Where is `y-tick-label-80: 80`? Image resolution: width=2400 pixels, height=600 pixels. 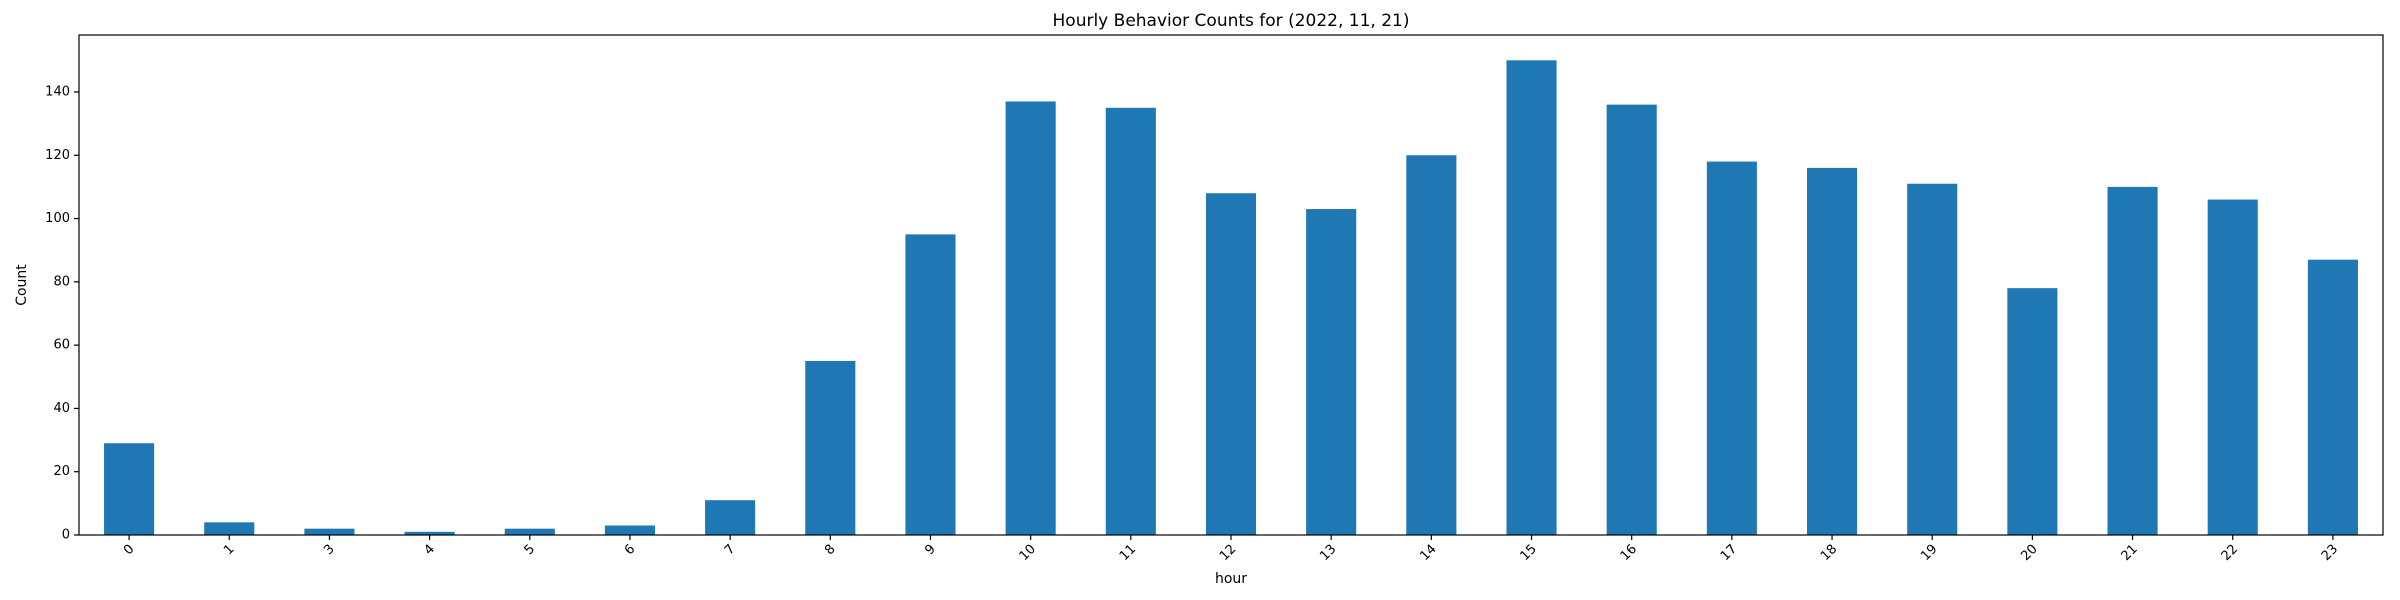
y-tick-label-80: 80 is located at coordinates (61, 281).